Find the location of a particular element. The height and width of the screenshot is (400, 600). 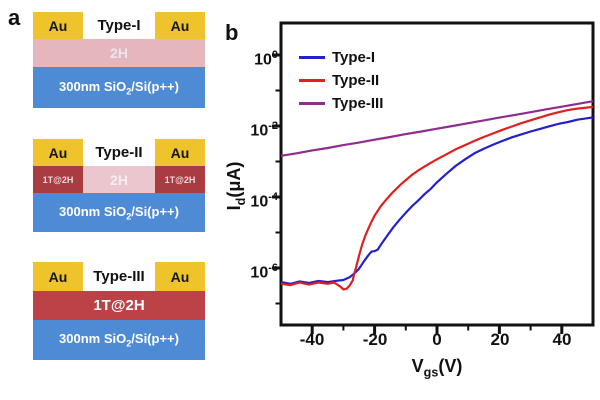

legend-item-type2: Type-II is located at coordinates (341, 80).